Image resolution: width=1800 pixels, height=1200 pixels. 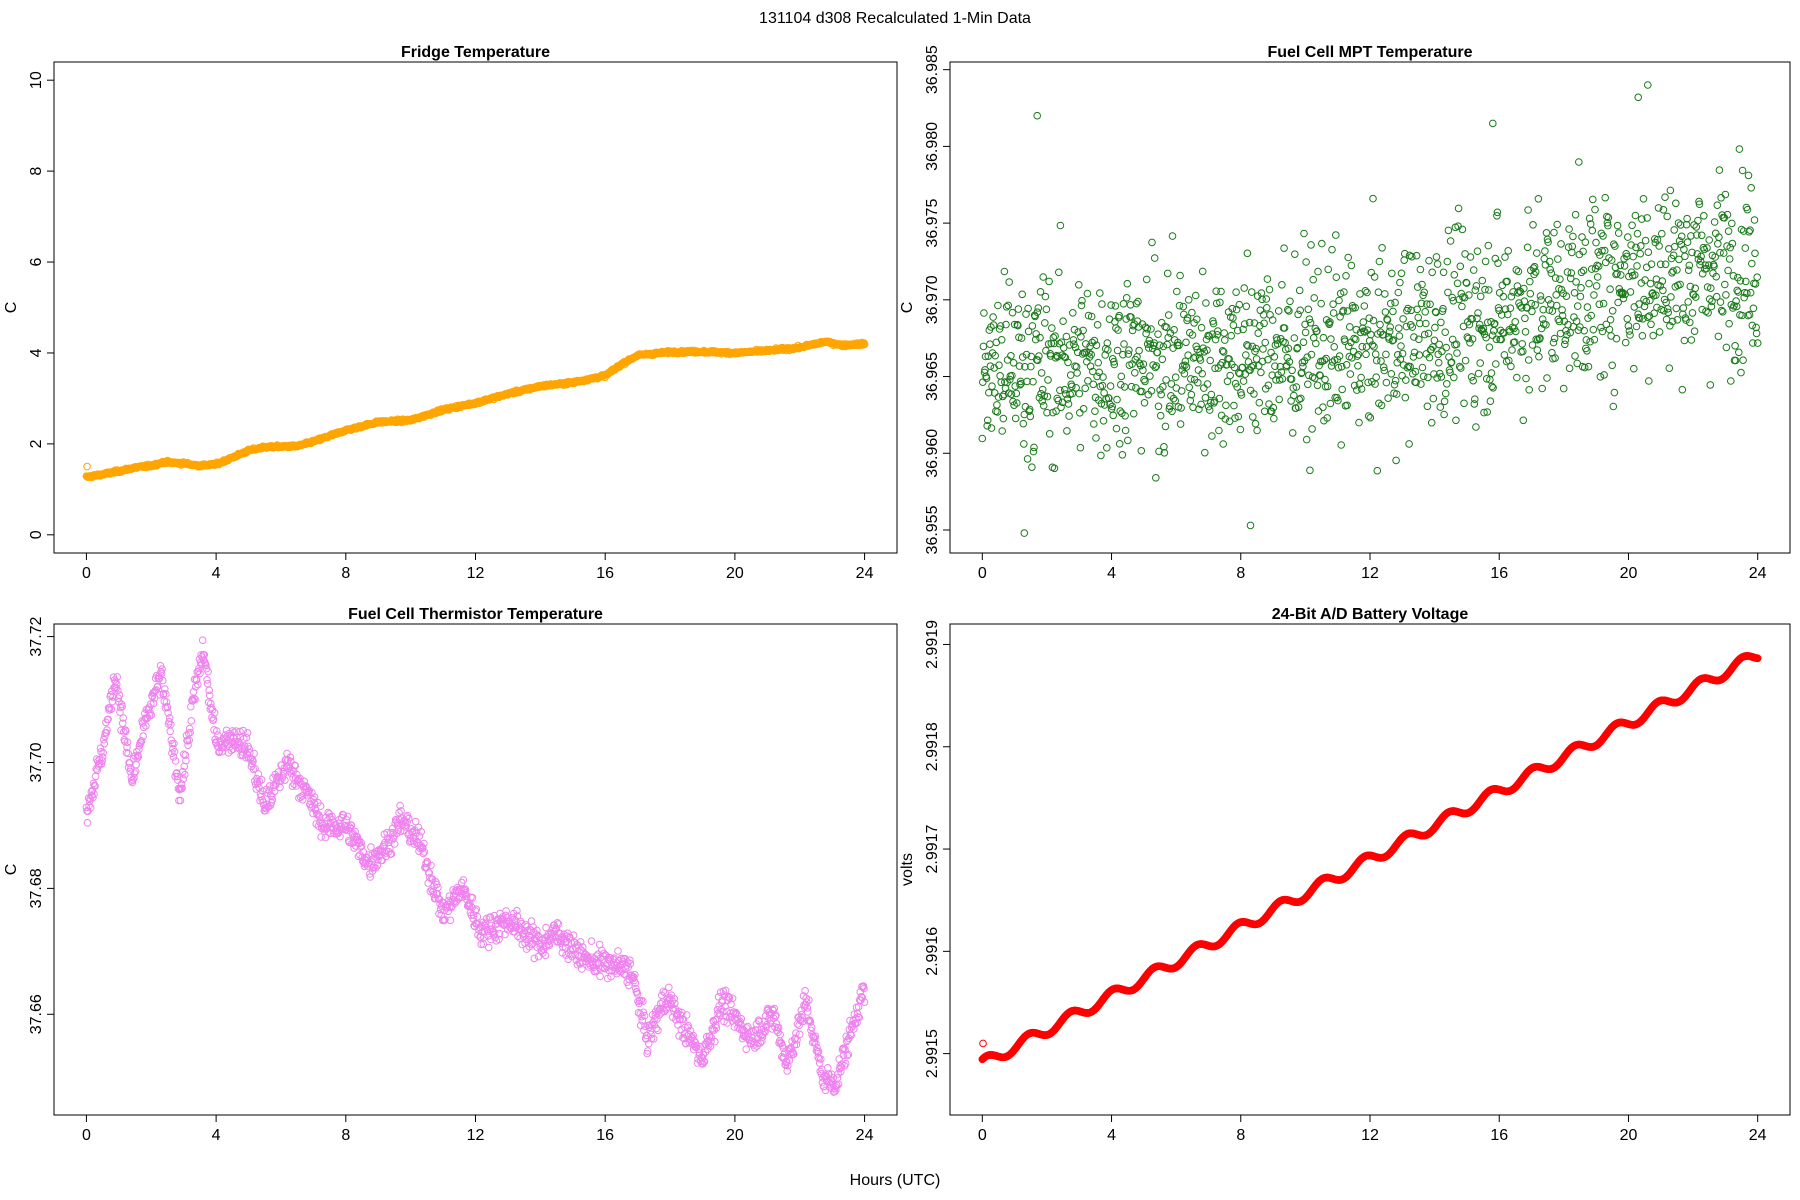 I want to click on y-tick-label: 2.9919, so click(x=932, y=644).